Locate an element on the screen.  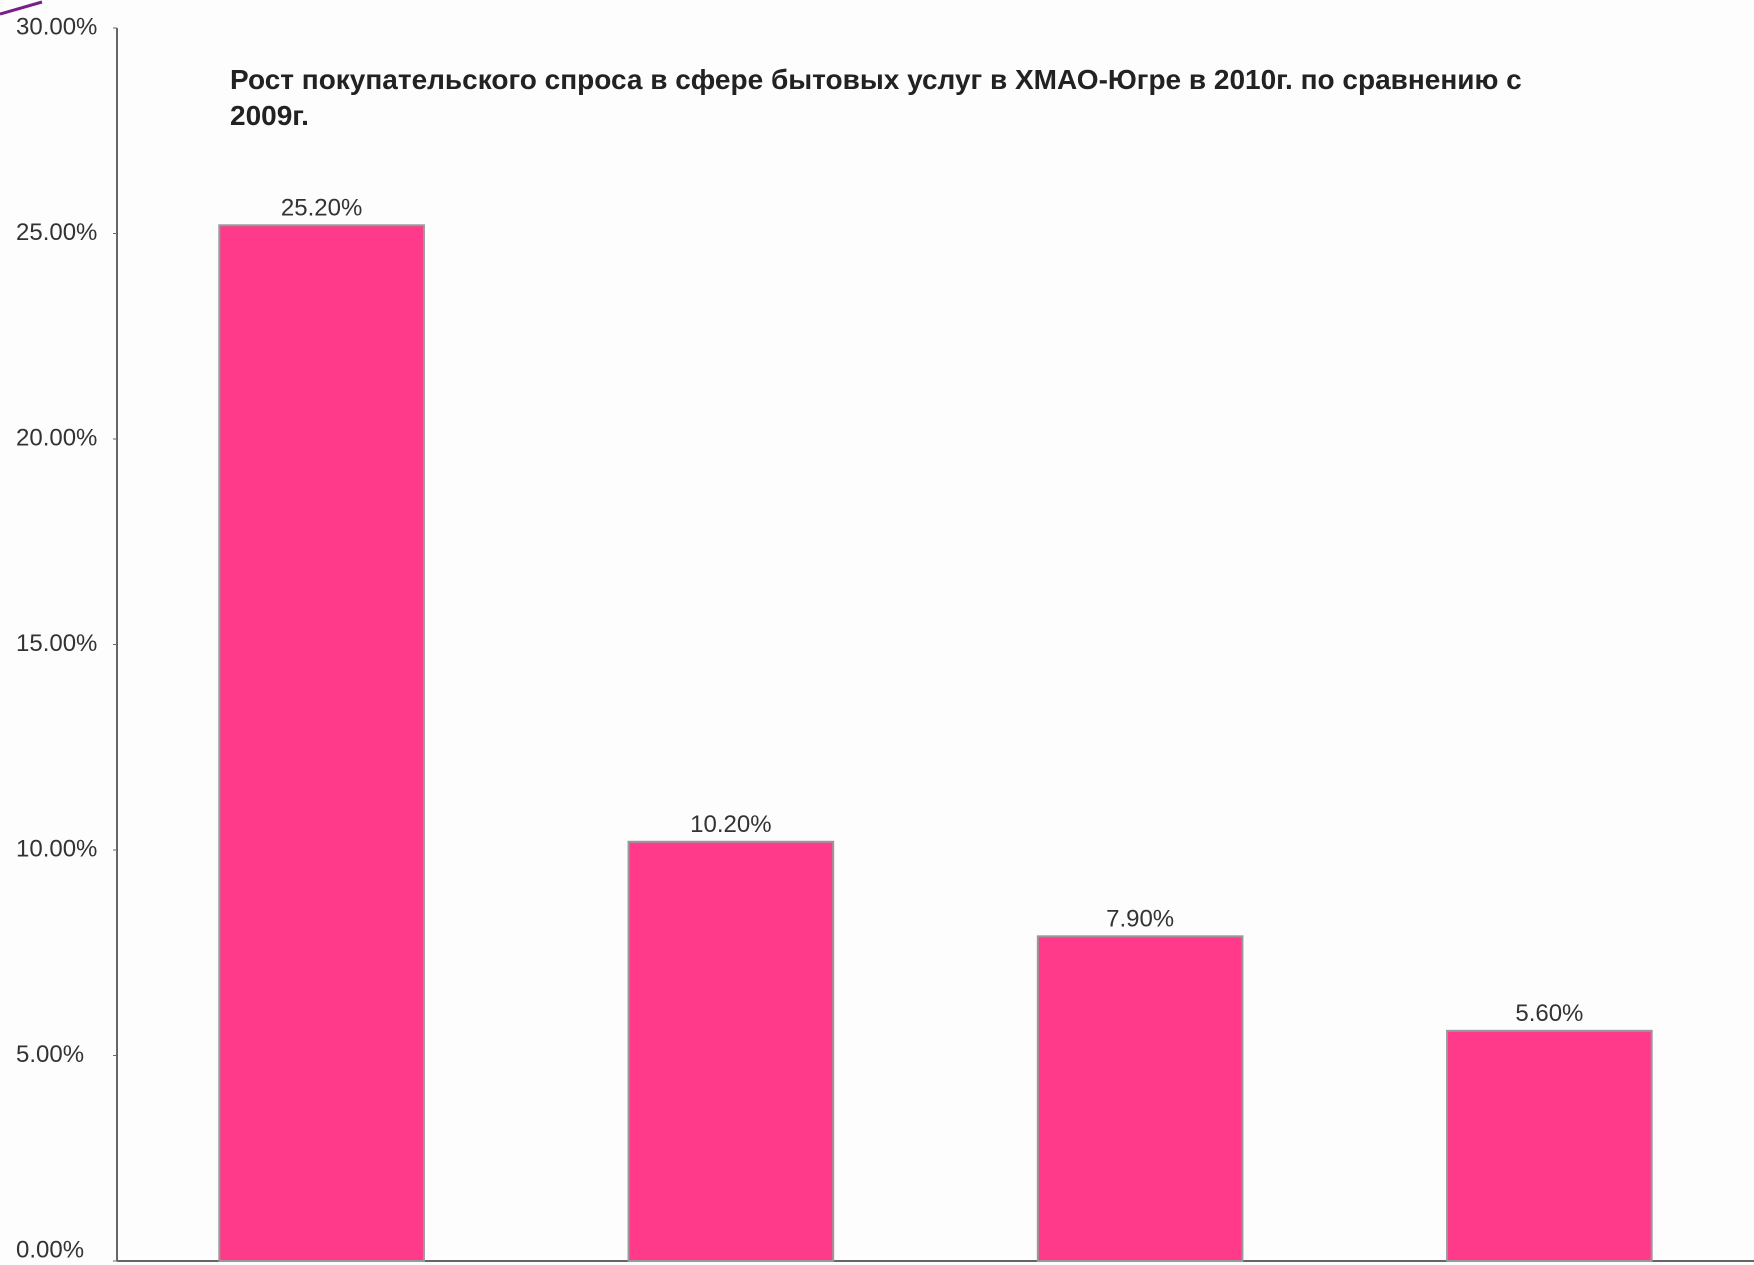
data-label: 5.60% is located at coordinates (1549, 1013).